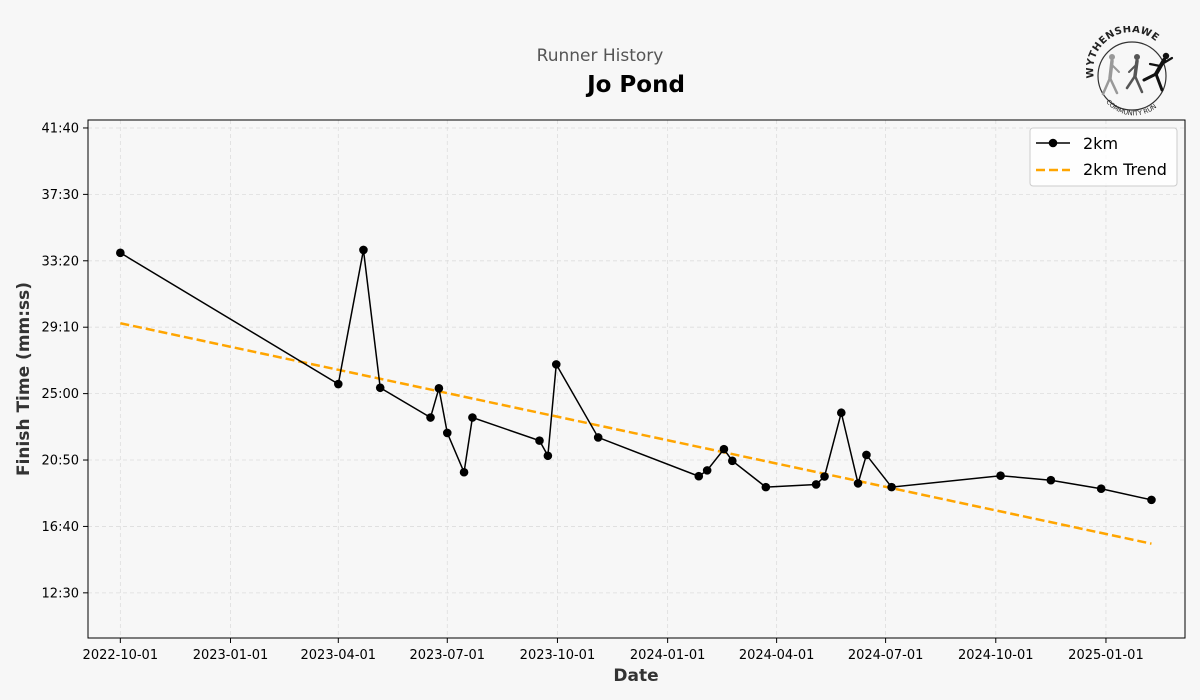 The width and height of the screenshot is (1200, 700). Describe the element at coordinates (1131, 108) in the screenshot. I see `logo-bottom-text: COMMUNITY RUN` at that location.